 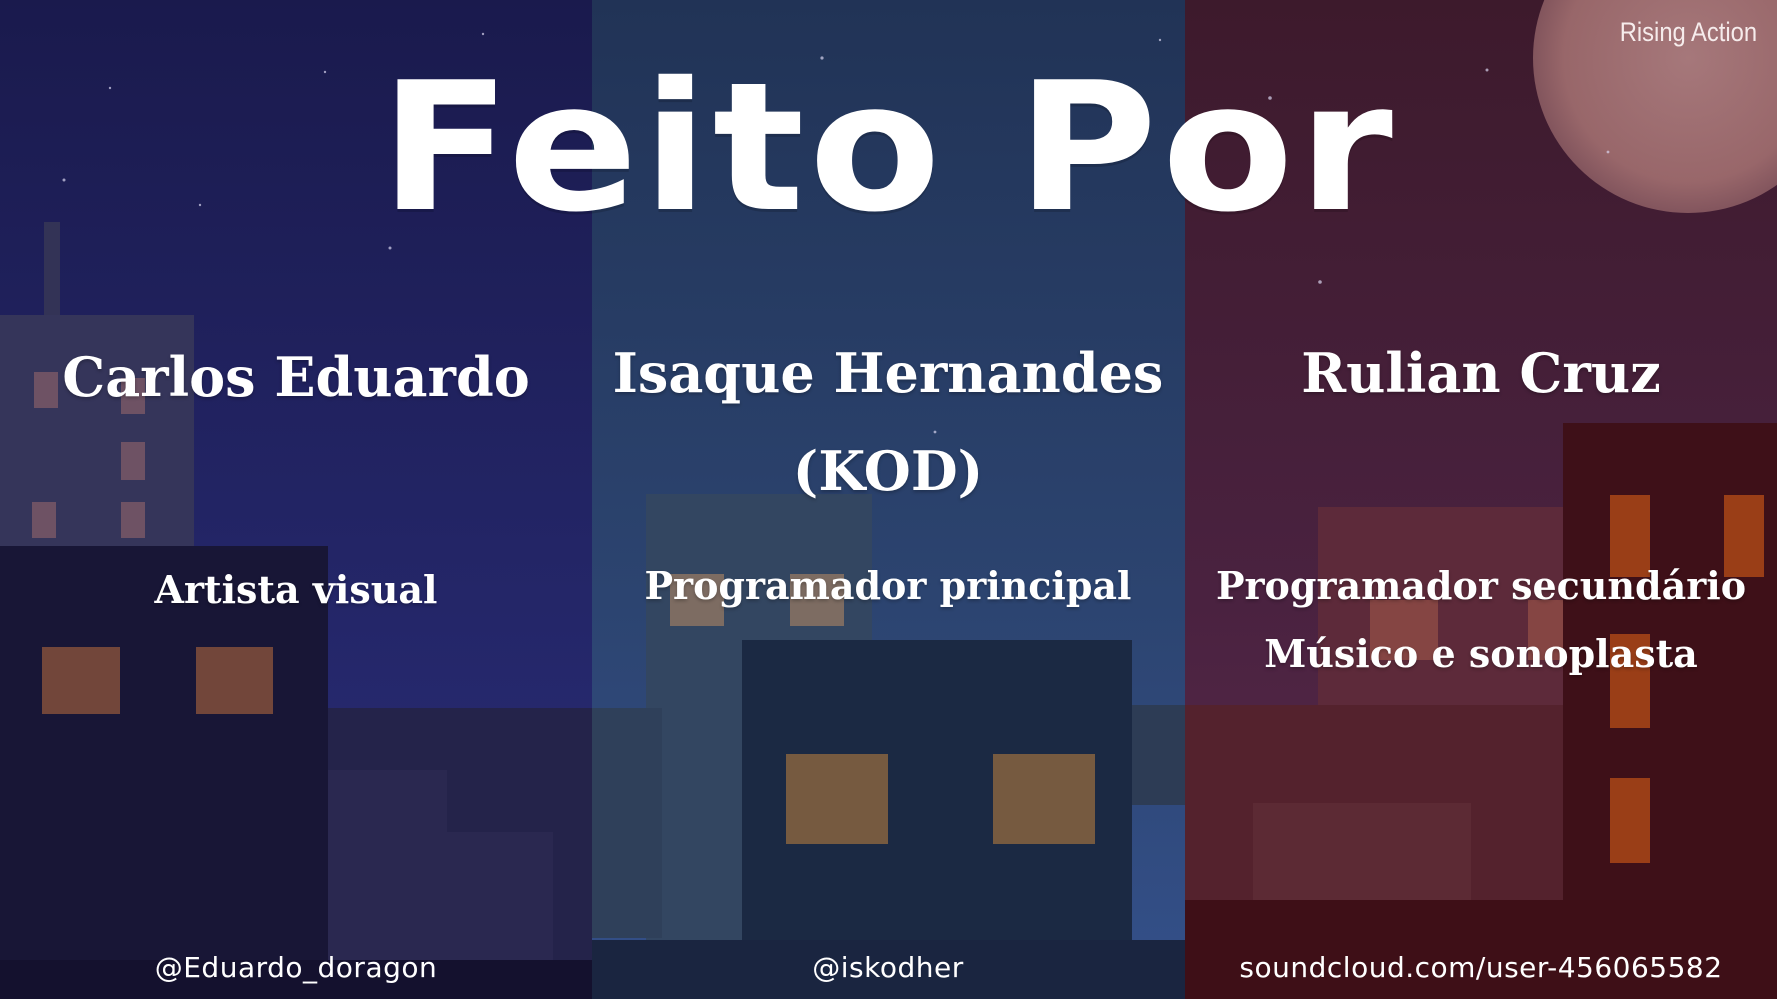 I want to click on credit-role: Artista visual, so click(x=296, y=590).